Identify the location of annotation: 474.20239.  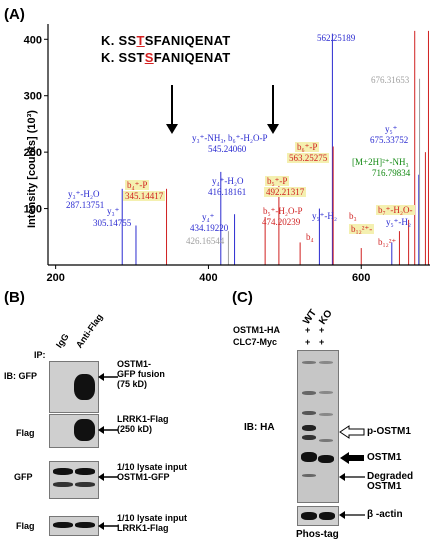
(281, 222).